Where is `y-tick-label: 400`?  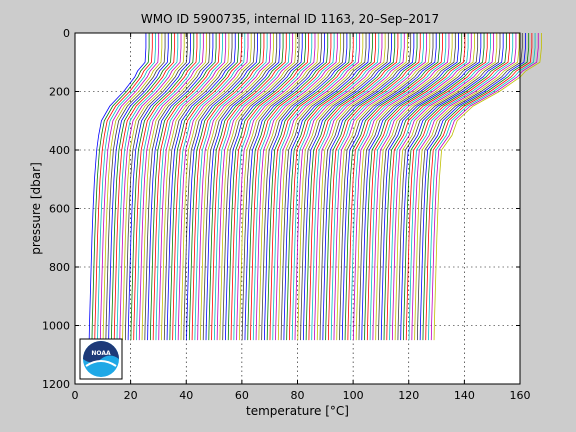
y-tick-label: 400 is located at coordinates (59, 150).